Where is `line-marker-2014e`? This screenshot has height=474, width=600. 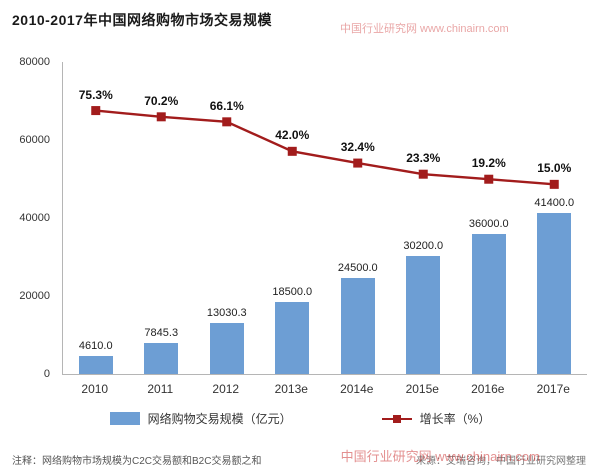 line-marker-2014e is located at coordinates (358, 163).